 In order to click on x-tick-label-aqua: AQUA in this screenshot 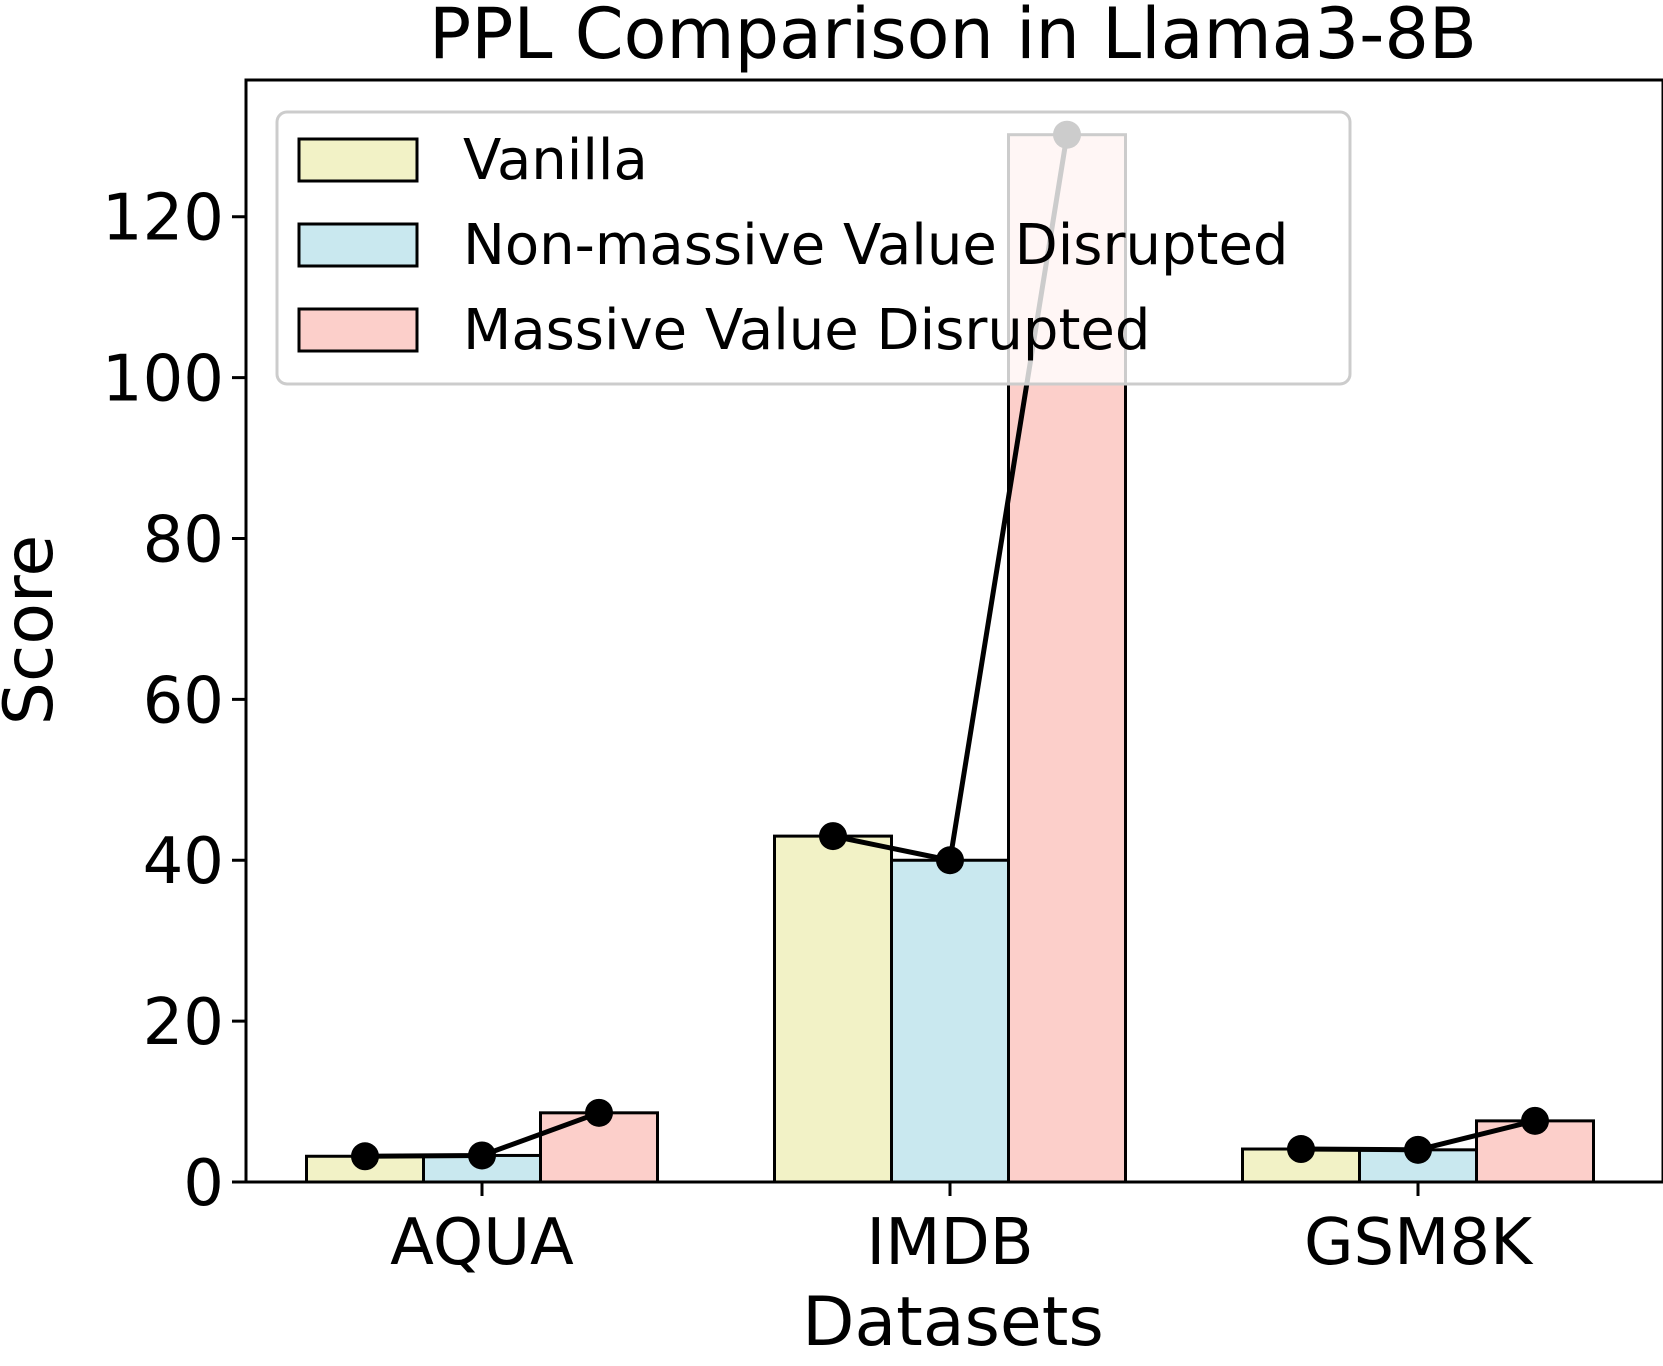, I will do `click(482, 1243)`.